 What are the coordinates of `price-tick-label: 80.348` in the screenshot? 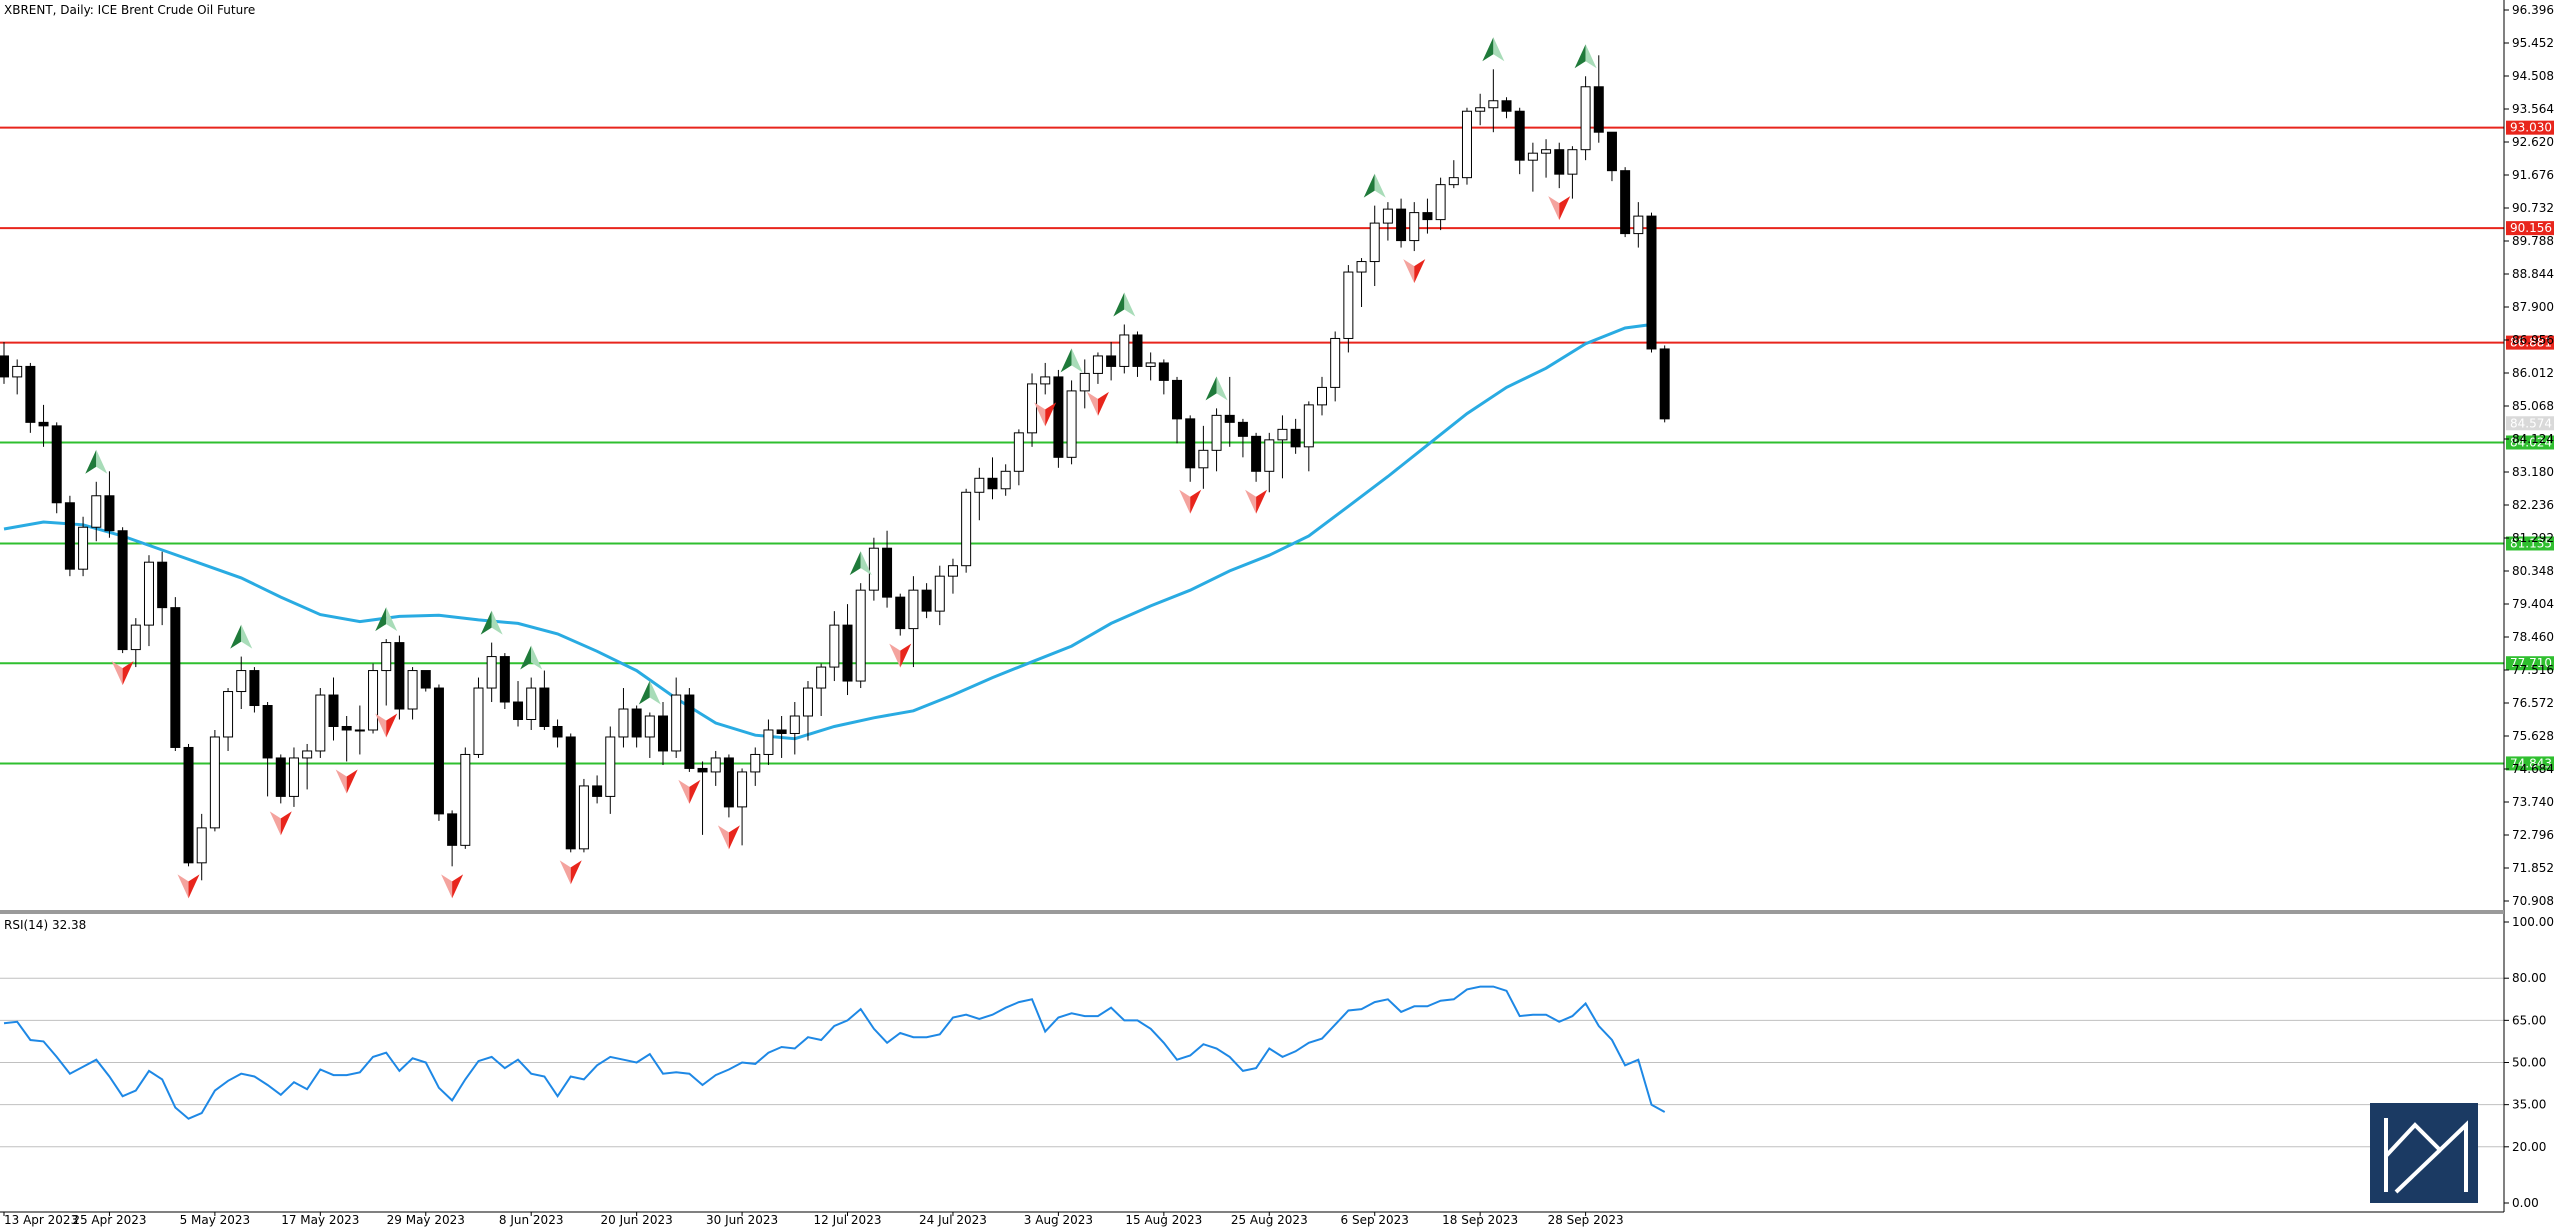 It's located at (2533, 571).